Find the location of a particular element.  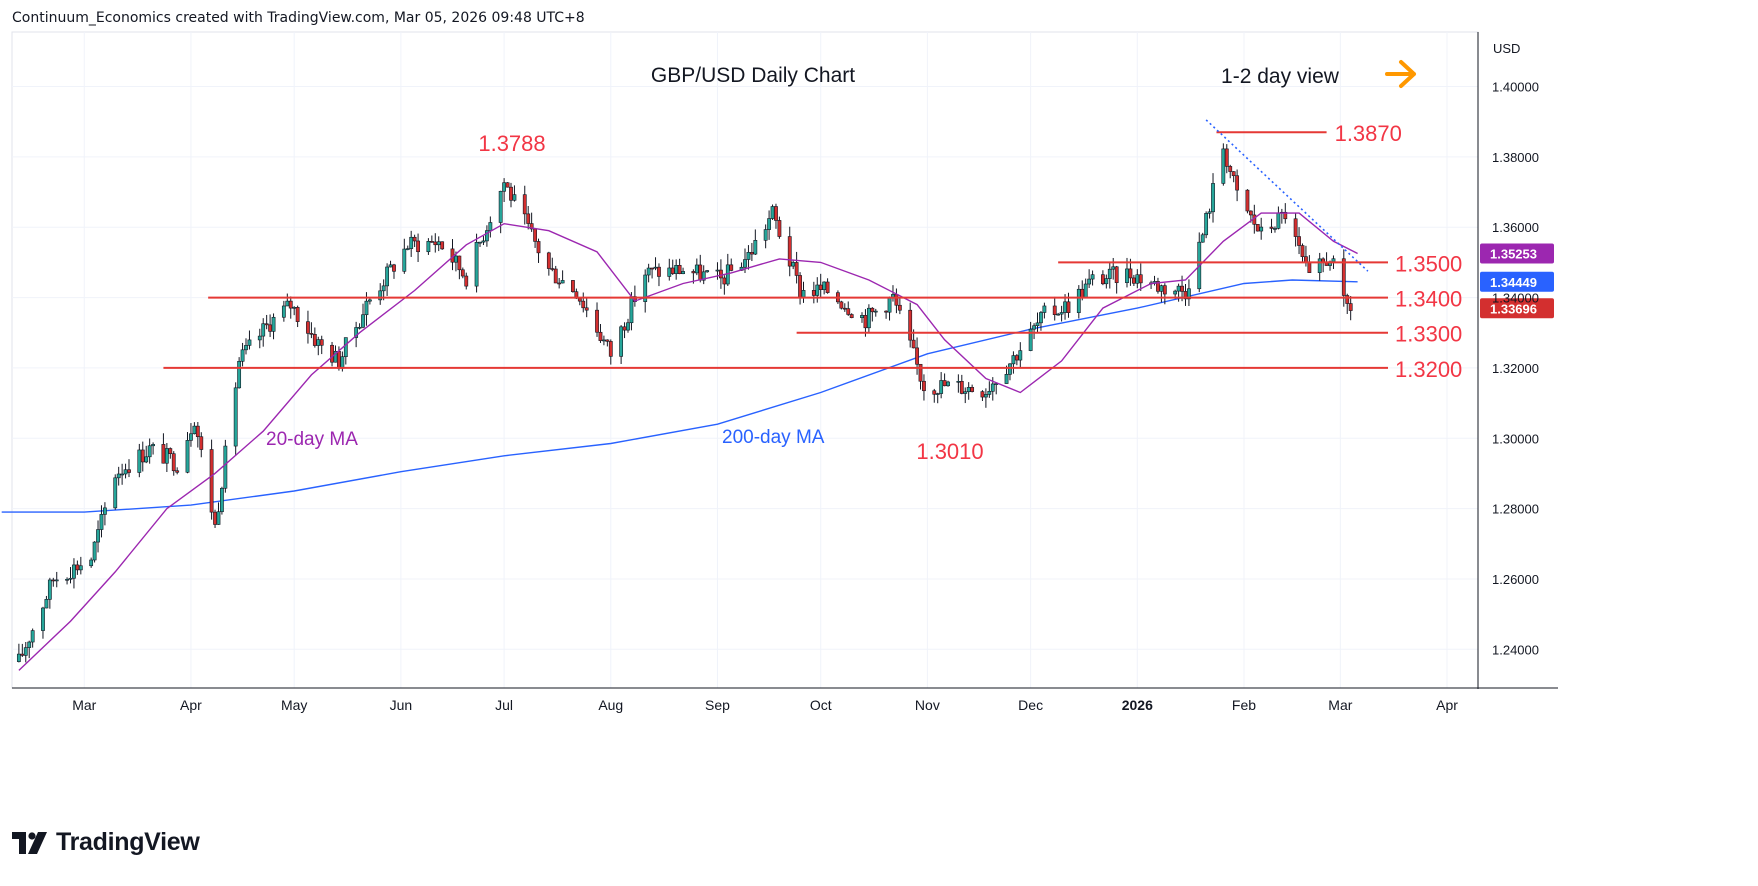

y-tick-label: 1.30000 is located at coordinates (1515, 438).